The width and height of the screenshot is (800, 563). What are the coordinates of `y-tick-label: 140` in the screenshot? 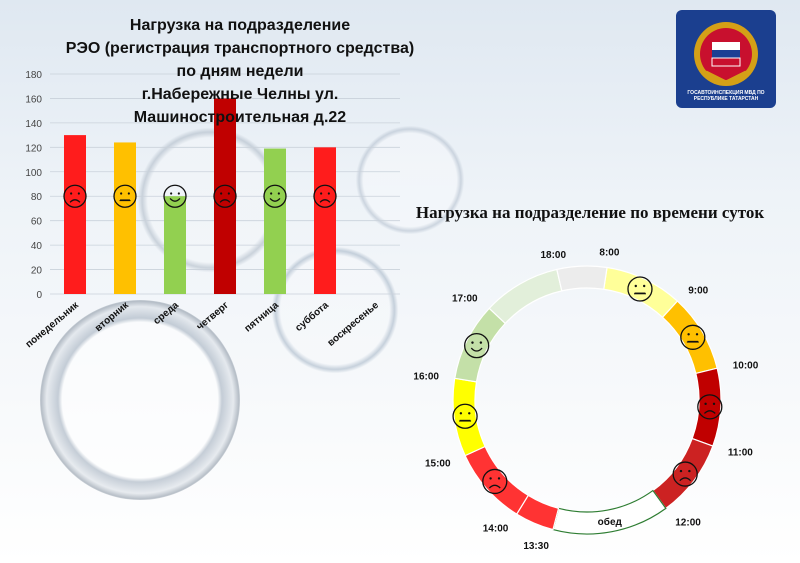 It's located at (33, 124).